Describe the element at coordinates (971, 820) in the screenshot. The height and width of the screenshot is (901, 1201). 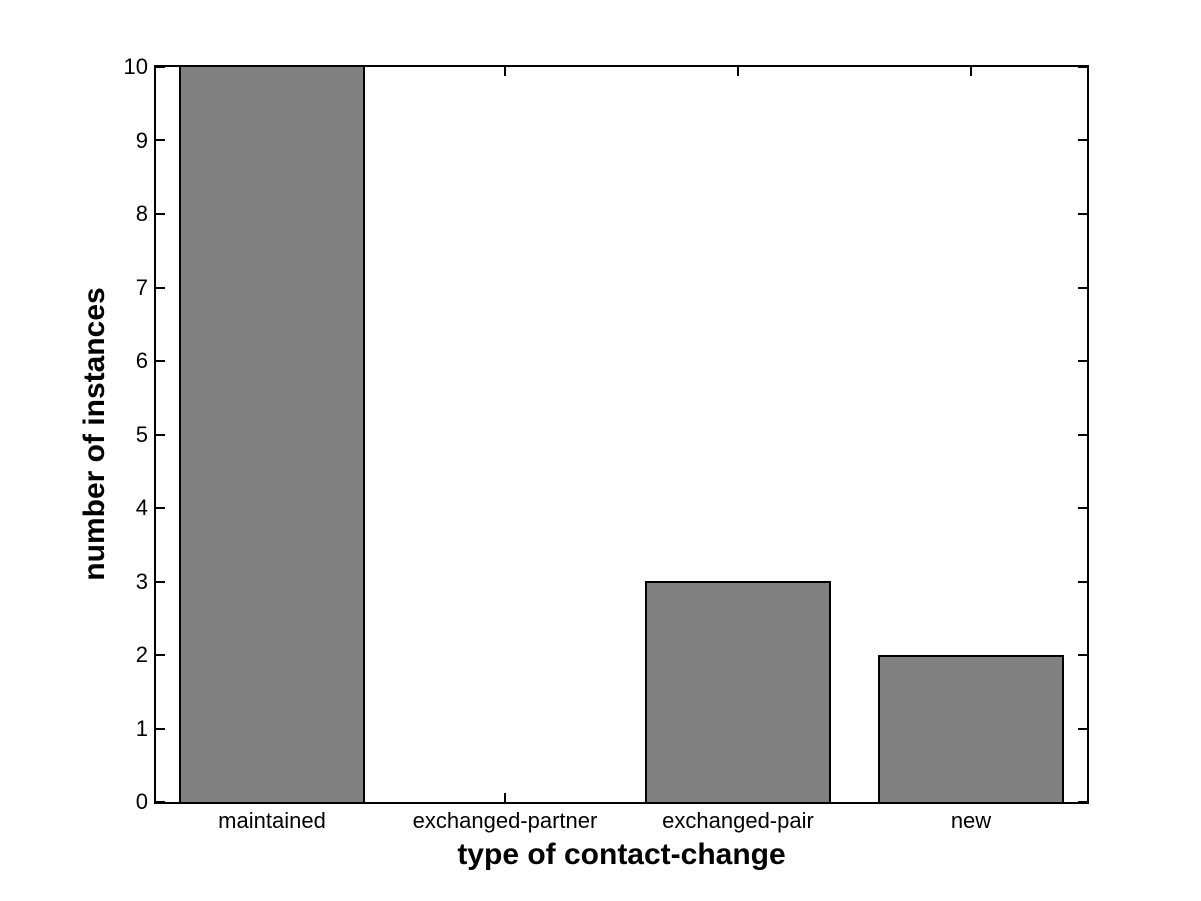
I see `x-tick-label: new` at that location.